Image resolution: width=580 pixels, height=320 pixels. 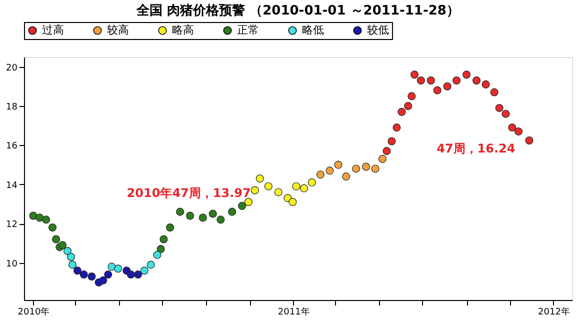 I want to click on legend-label: 较高, so click(x=118, y=30).